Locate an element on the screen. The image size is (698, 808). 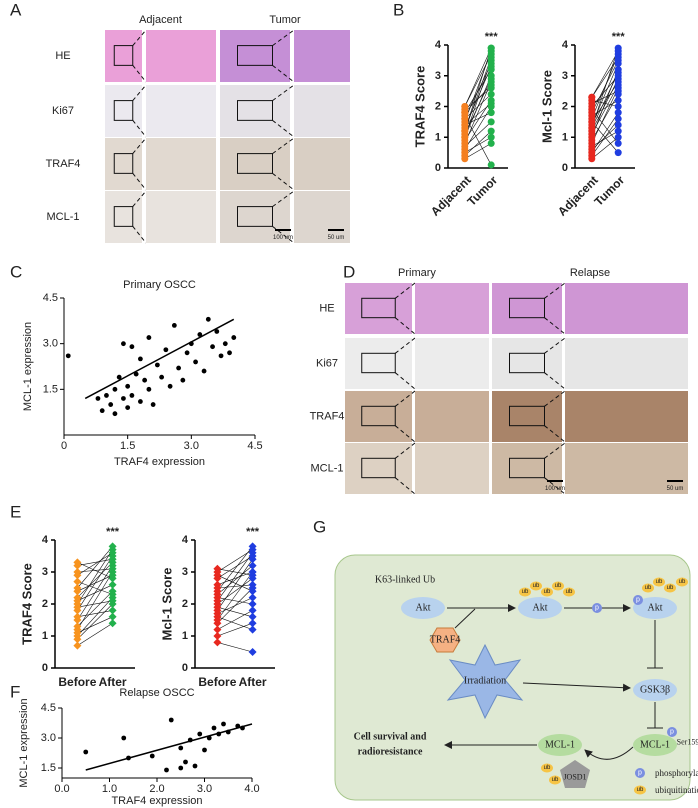
legend-label: ubiquitination is located at coordinates (676, 790).